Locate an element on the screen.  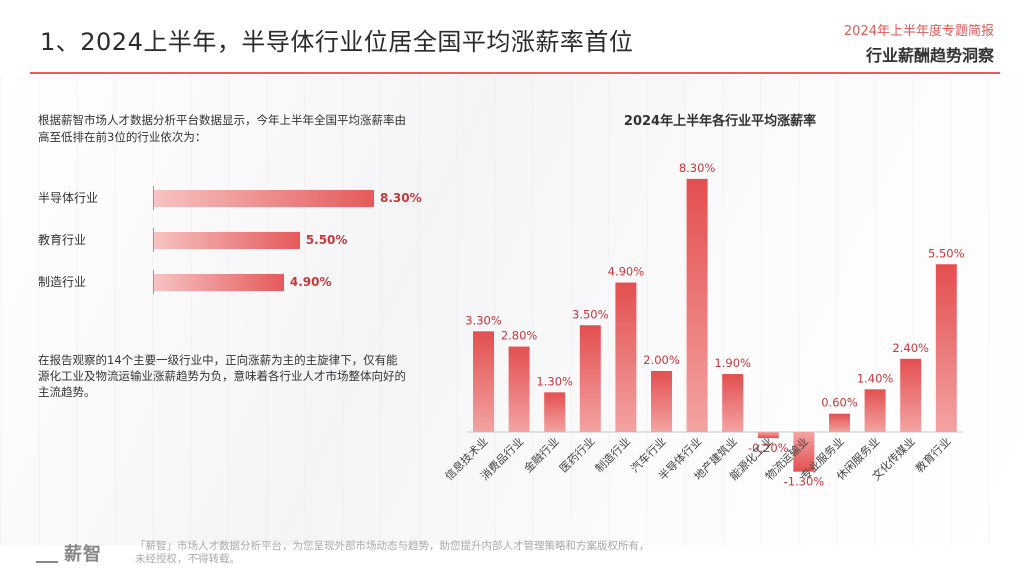
footer-logo: 薪智 is located at coordinates (69, 553).